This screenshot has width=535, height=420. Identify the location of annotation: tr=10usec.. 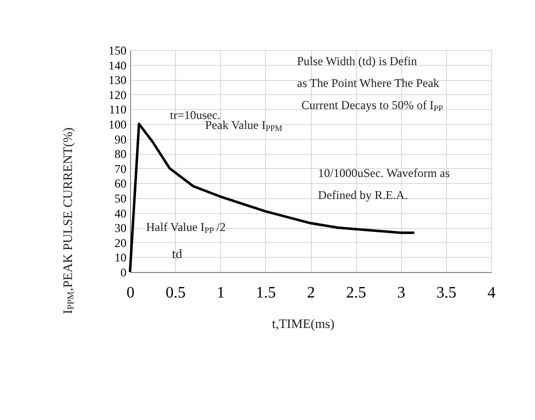
(195, 115).